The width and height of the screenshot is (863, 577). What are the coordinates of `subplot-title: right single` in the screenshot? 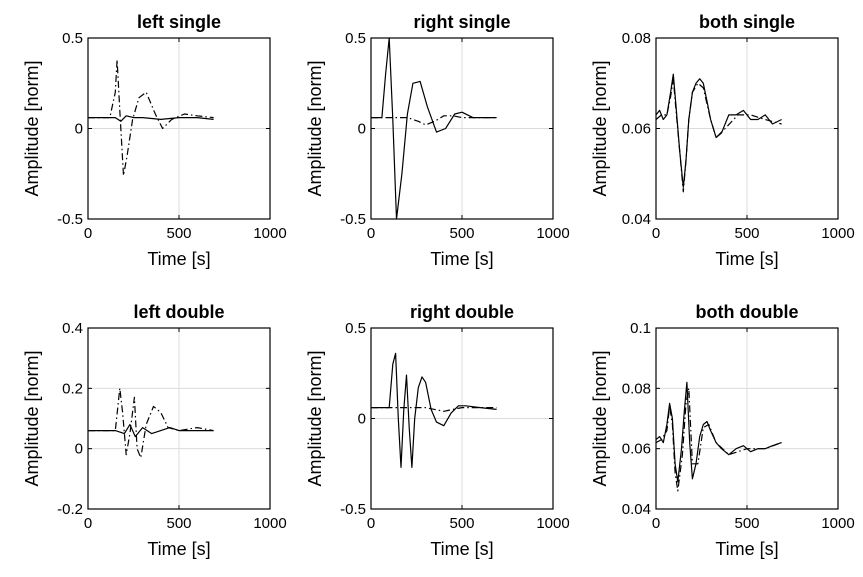 It's located at (461, 22).